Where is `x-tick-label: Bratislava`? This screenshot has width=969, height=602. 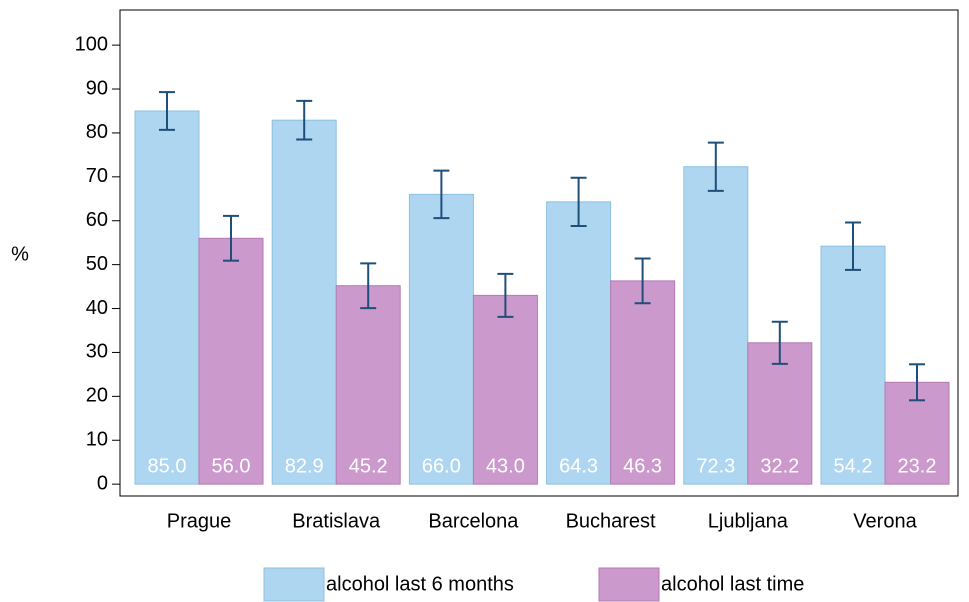 x-tick-label: Bratislava is located at coordinates (336, 521).